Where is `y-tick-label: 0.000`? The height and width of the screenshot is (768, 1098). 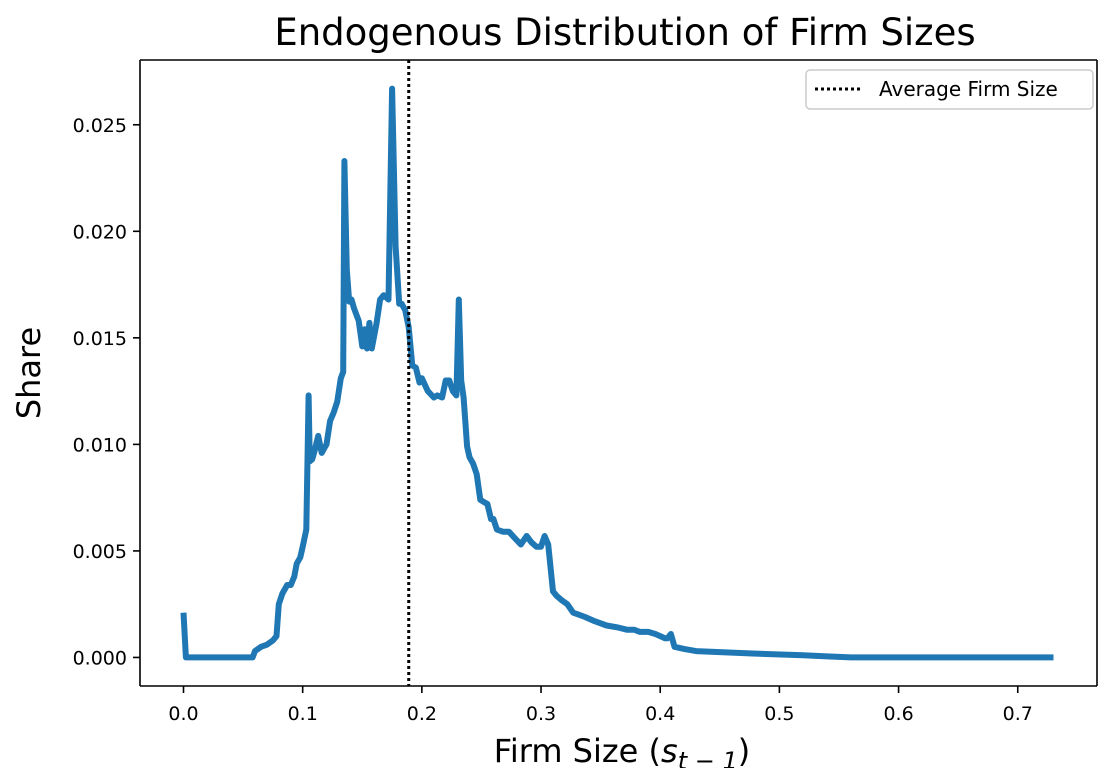 y-tick-label: 0.000 is located at coordinates (100, 658).